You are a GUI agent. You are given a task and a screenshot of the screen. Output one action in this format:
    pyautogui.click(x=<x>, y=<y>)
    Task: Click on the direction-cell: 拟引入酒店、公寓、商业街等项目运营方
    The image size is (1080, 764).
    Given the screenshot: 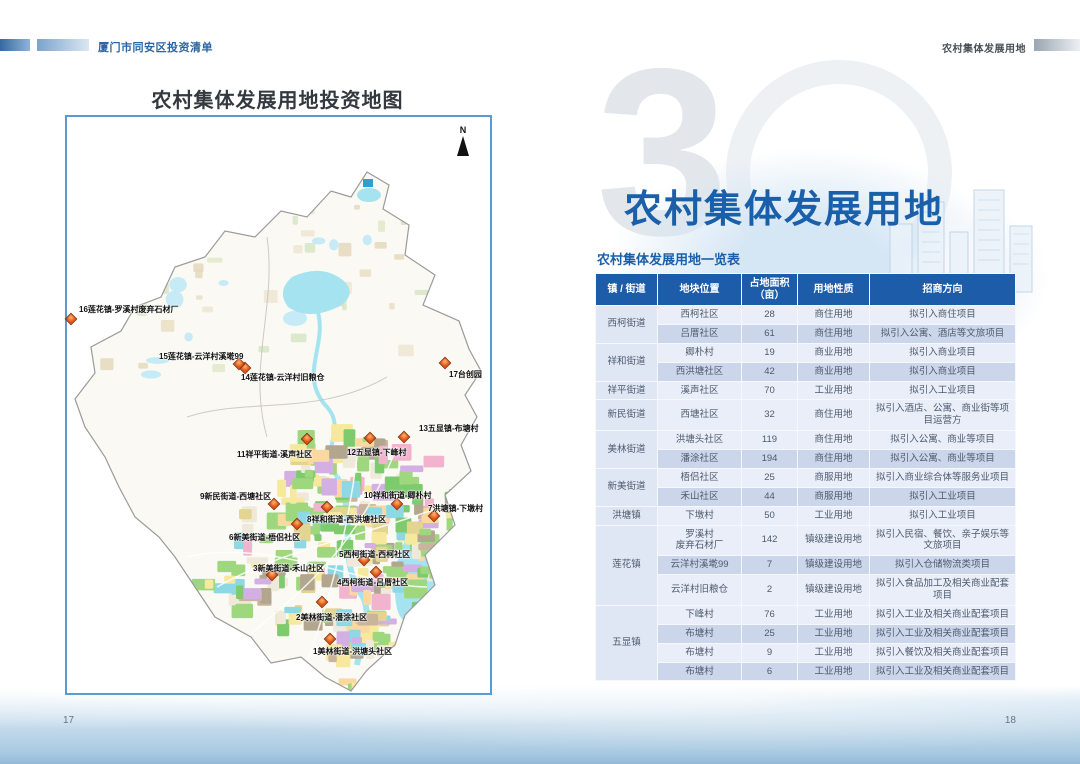 What is the action you would take?
    pyautogui.click(x=942, y=415)
    